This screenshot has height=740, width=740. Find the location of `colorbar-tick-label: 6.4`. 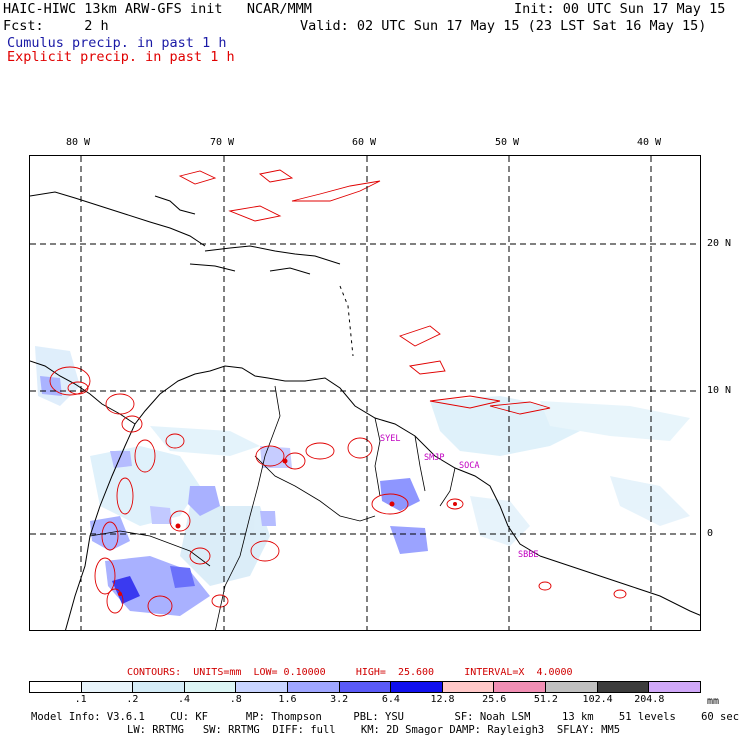

colorbar-tick-label: 6.4 is located at coordinates (390, 699).